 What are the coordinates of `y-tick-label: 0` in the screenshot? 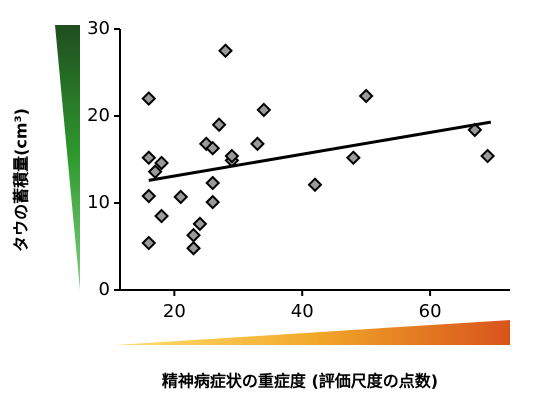 It's located at (104, 289).